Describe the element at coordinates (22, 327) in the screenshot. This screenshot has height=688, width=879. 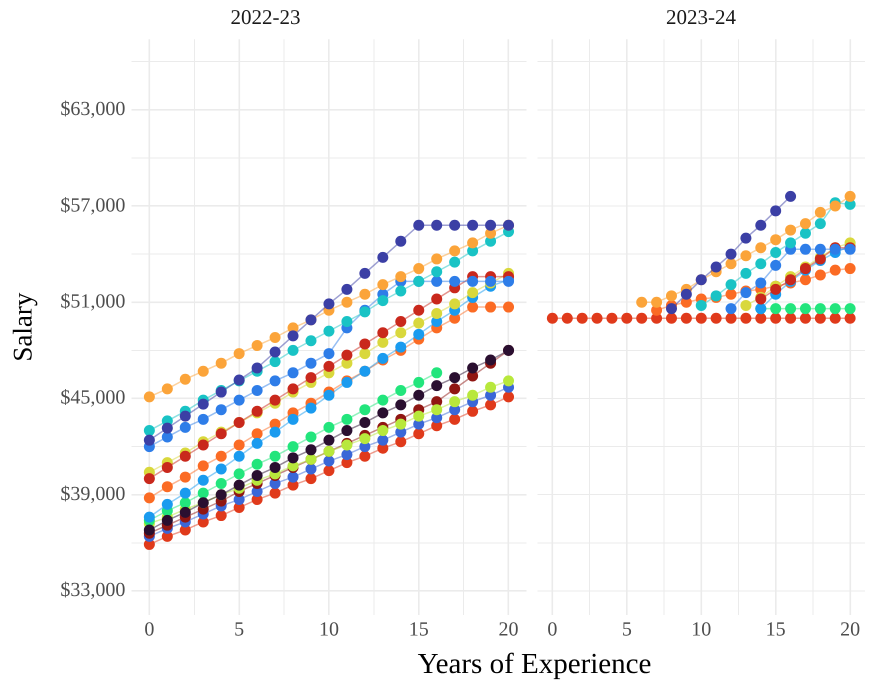
I see `y-axis-title: Salary` at that location.